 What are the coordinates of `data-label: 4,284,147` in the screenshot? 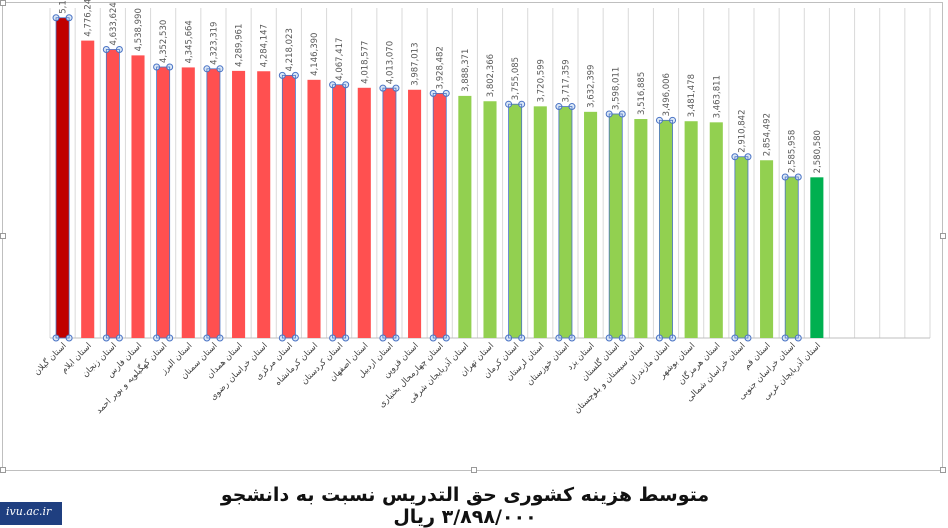 It's located at (265, 45).